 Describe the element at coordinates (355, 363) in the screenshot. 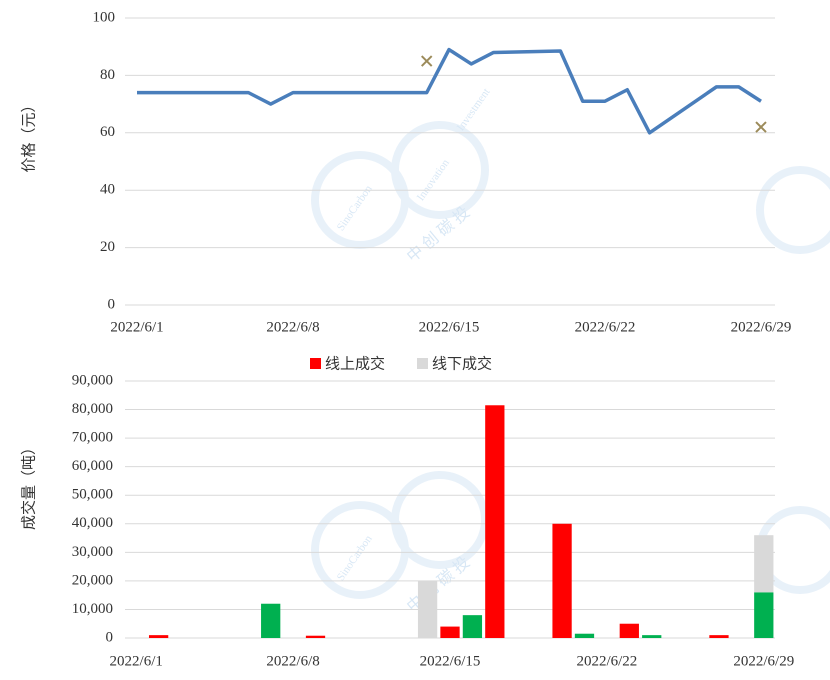

I see `legend-label: 线上成交` at that location.